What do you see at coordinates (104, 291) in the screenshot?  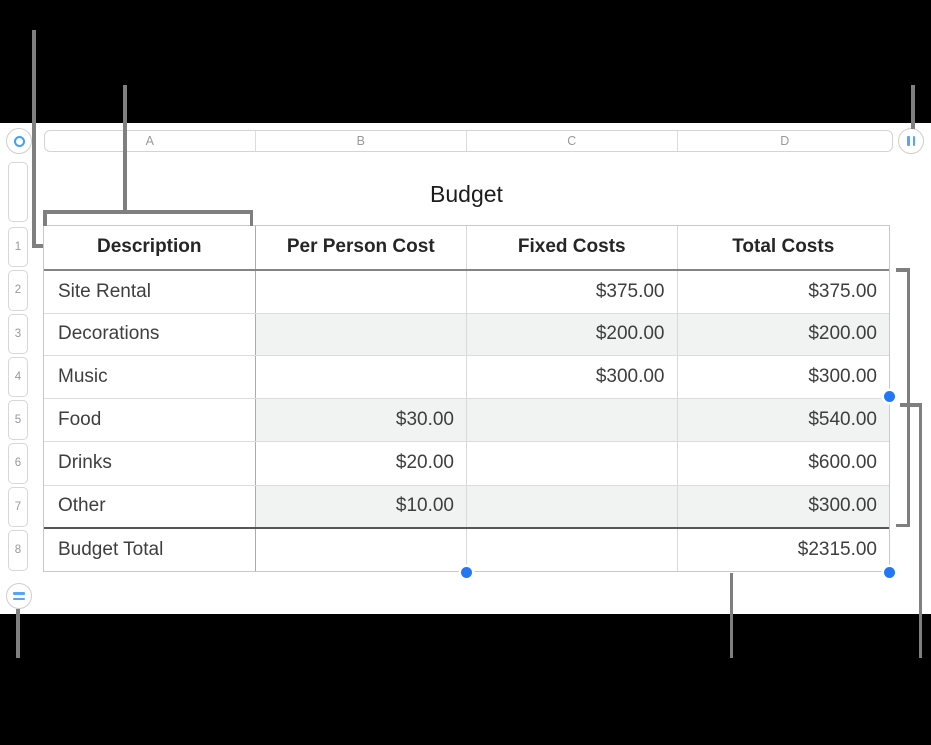 I see `cell: Site Rental` at bounding box center [104, 291].